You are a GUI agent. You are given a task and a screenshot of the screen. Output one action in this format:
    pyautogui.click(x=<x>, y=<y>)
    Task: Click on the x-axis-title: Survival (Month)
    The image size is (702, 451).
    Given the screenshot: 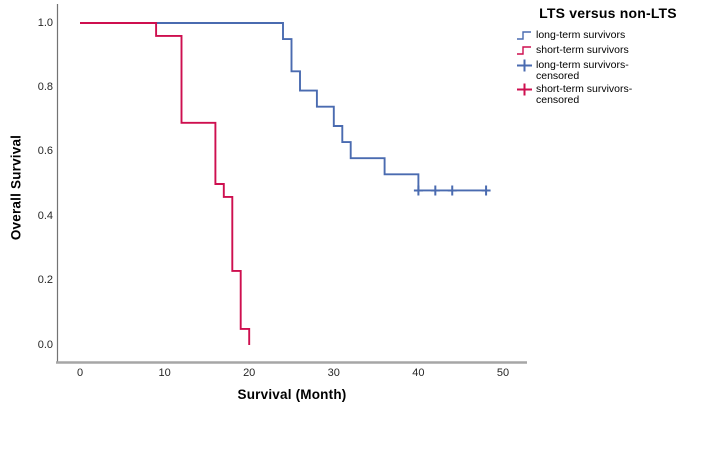 What is the action you would take?
    pyautogui.click(x=292, y=394)
    